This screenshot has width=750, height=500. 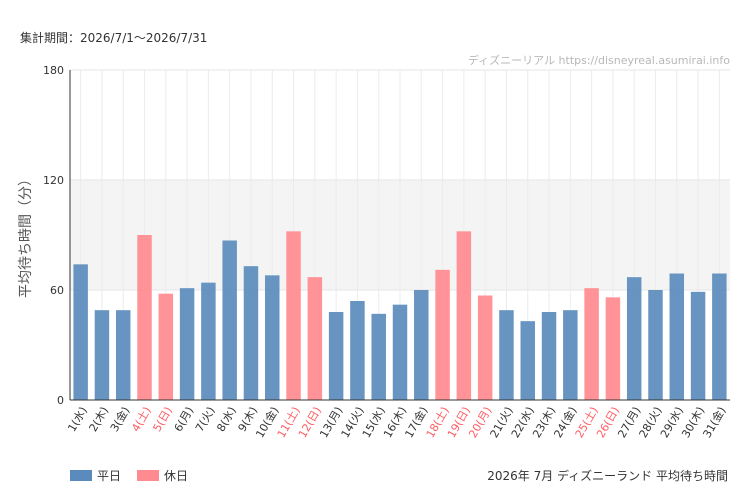 What do you see at coordinates (57, 290) in the screenshot?
I see `y-tick-label: 60` at bounding box center [57, 290].